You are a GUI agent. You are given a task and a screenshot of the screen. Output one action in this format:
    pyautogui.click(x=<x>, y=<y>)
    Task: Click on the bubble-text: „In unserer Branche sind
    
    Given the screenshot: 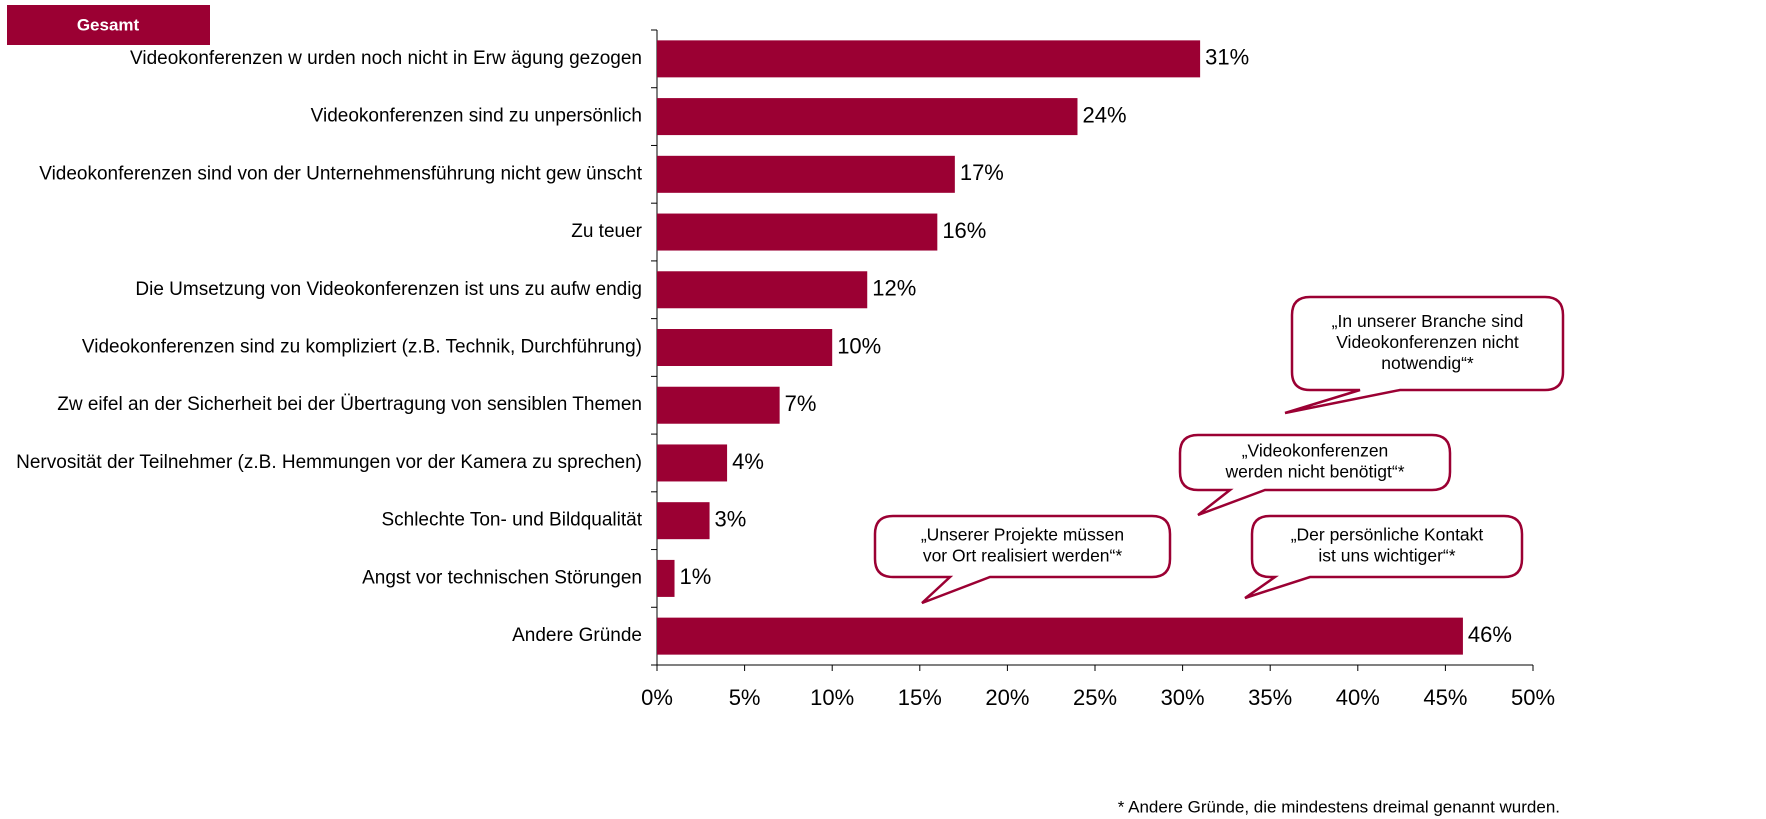 What is the action you would take?
    pyautogui.click(x=1428, y=321)
    